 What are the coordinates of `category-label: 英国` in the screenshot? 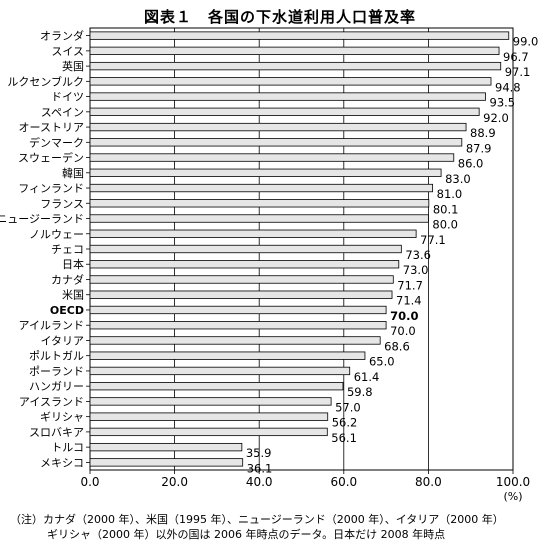 It's located at (73, 66).